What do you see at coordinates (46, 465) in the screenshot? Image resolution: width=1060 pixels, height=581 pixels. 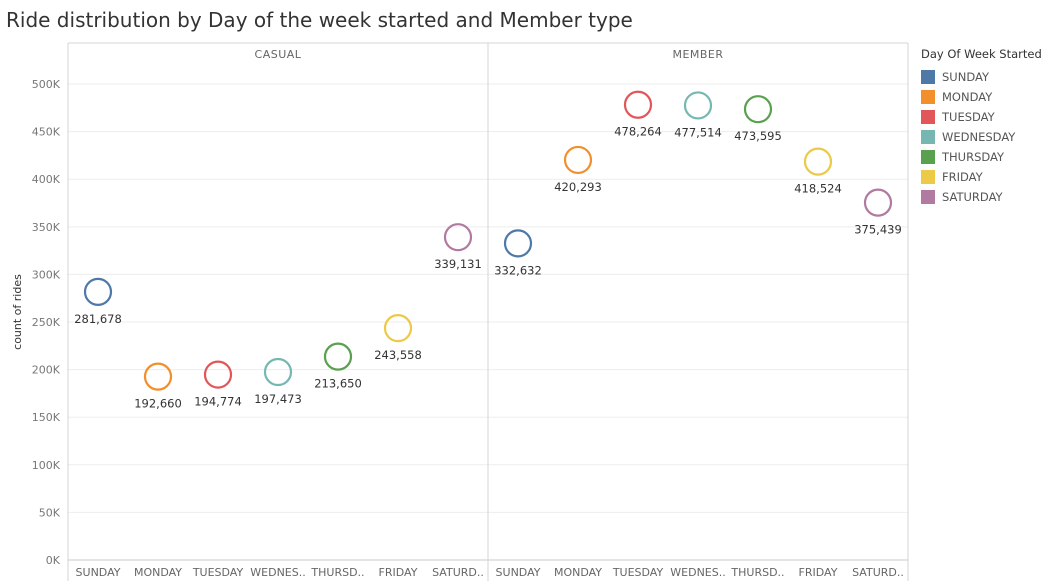 I see `y-tick-label: 100K` at bounding box center [46, 465].